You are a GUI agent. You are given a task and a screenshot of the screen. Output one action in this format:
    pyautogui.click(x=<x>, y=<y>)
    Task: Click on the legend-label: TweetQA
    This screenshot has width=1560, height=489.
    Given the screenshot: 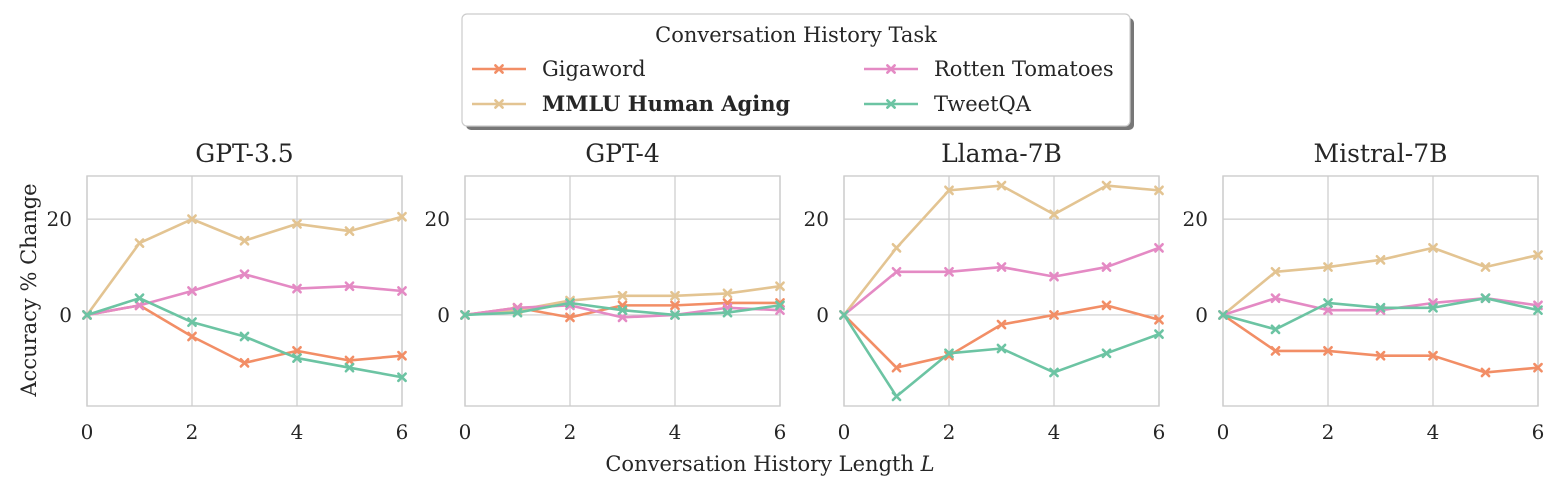 What is the action you would take?
    pyautogui.click(x=983, y=104)
    